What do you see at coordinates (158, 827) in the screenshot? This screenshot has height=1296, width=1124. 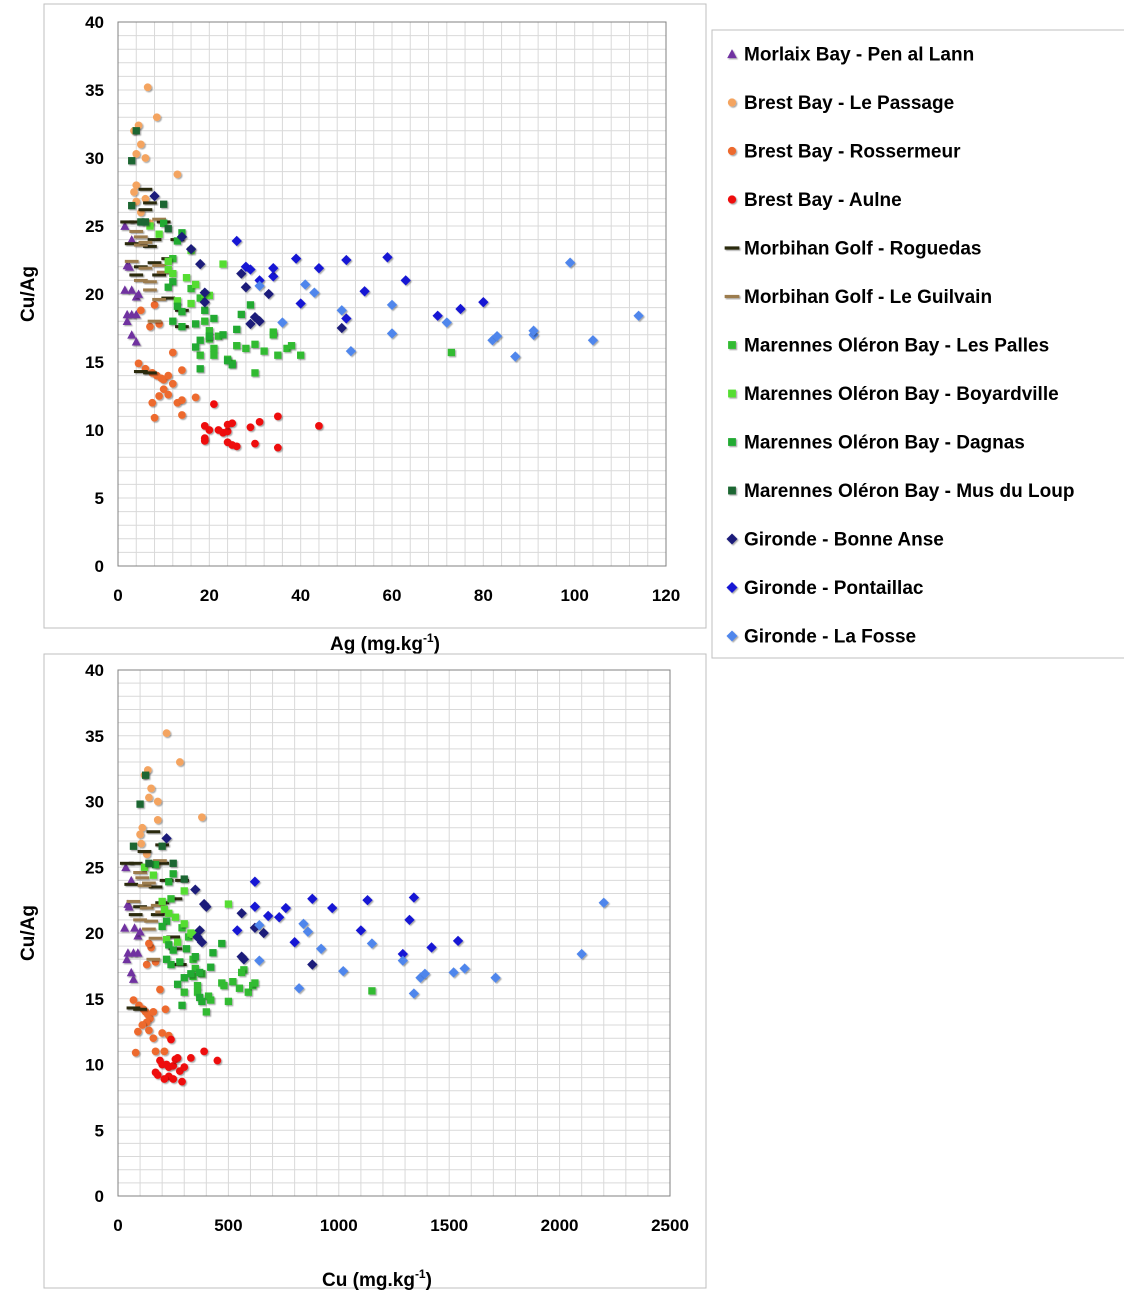 I see `series-marennes-oleron-bay-mus-du-loup` at bounding box center [158, 827].